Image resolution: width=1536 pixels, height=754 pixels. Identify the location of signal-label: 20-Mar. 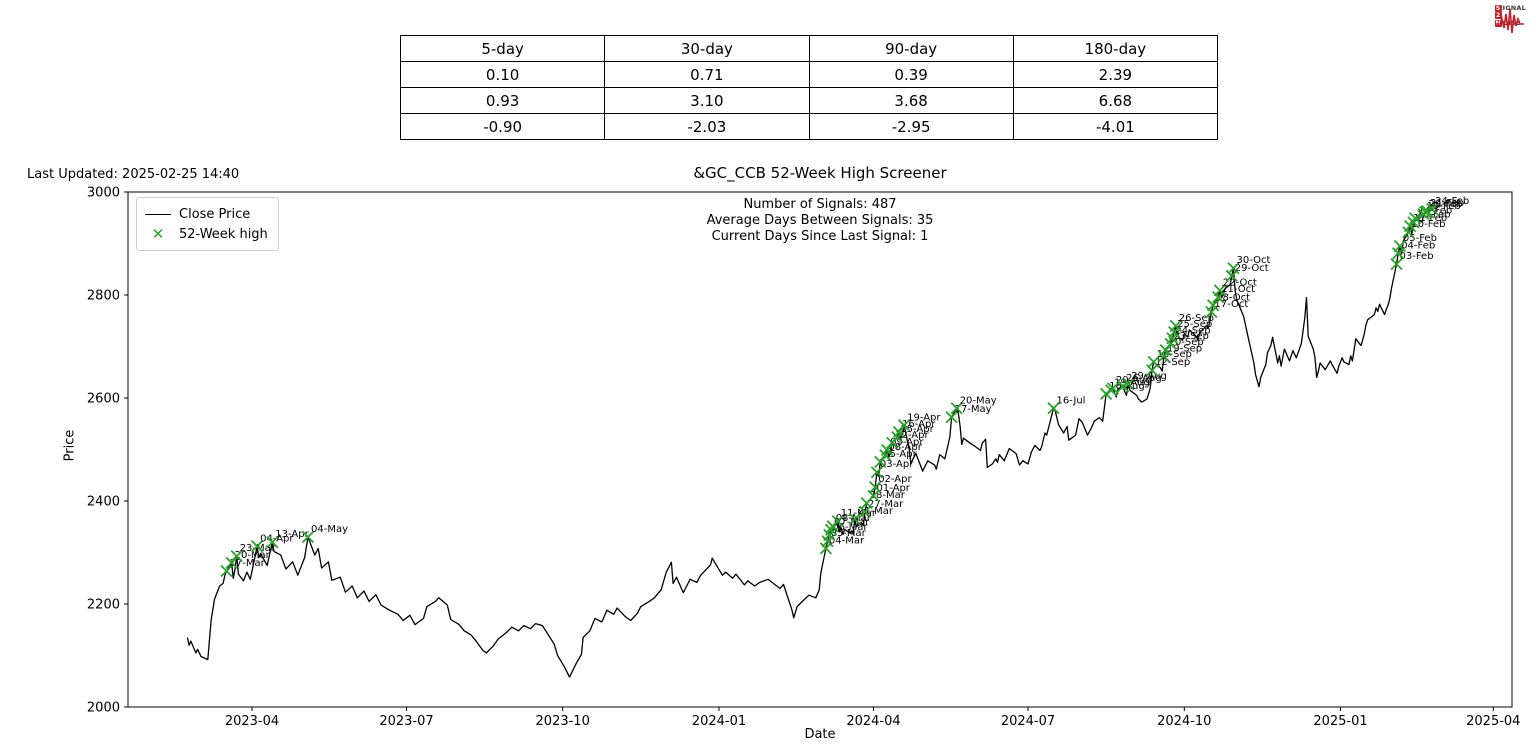
(253, 555).